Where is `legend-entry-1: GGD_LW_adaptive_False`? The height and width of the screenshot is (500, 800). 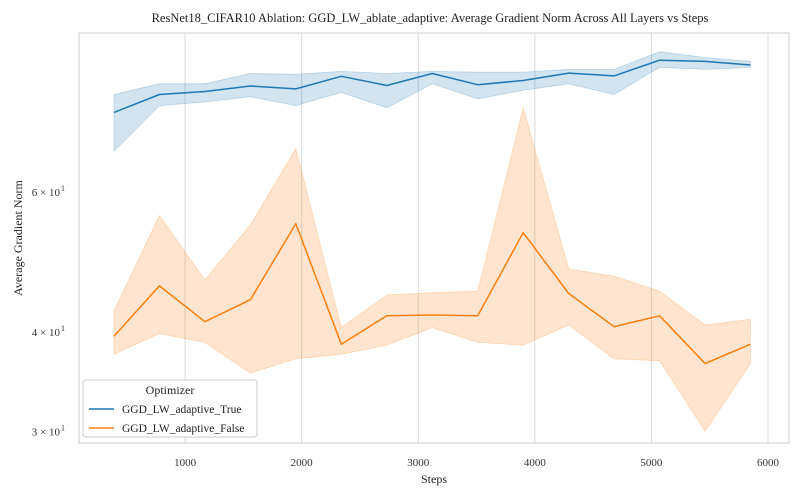
legend-entry-1: GGD_LW_adaptive_False is located at coordinates (183, 429).